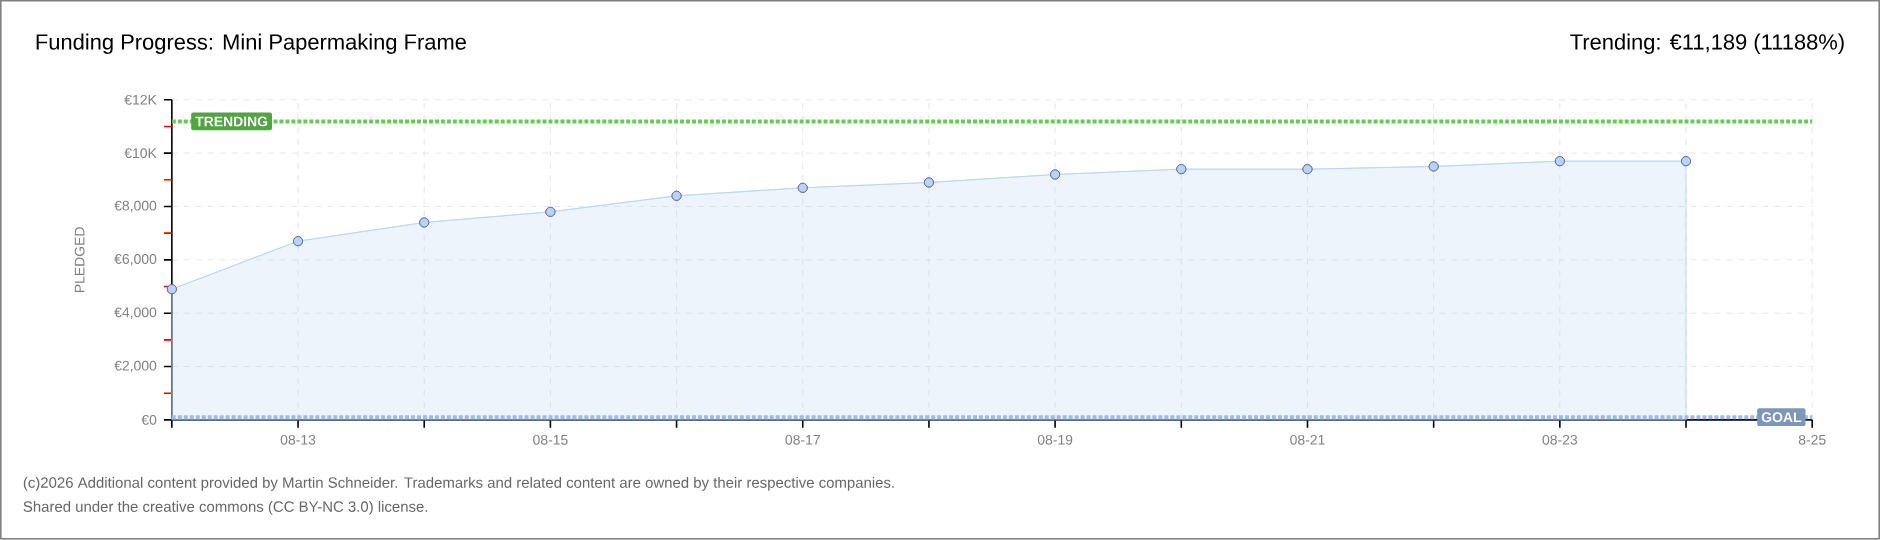 This screenshot has width=1880, height=540. I want to click on chart-subtitle: Trending: €11,189 (11188%), so click(1707, 44).